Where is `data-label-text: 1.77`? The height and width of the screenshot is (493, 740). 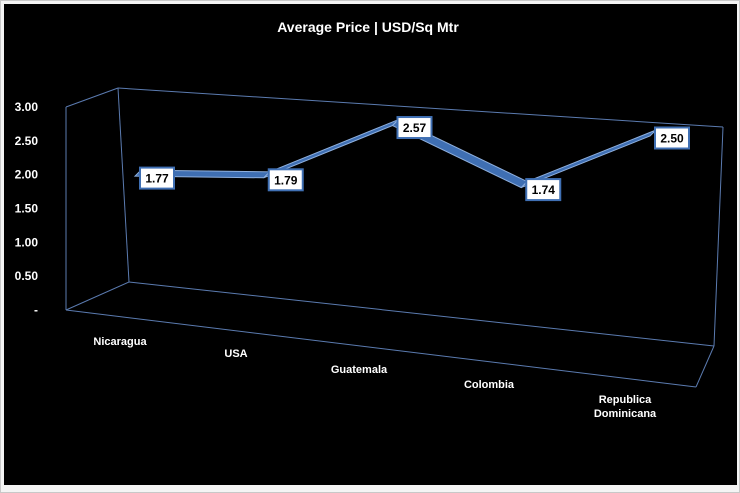 data-label-text: 1.77 is located at coordinates (157, 179).